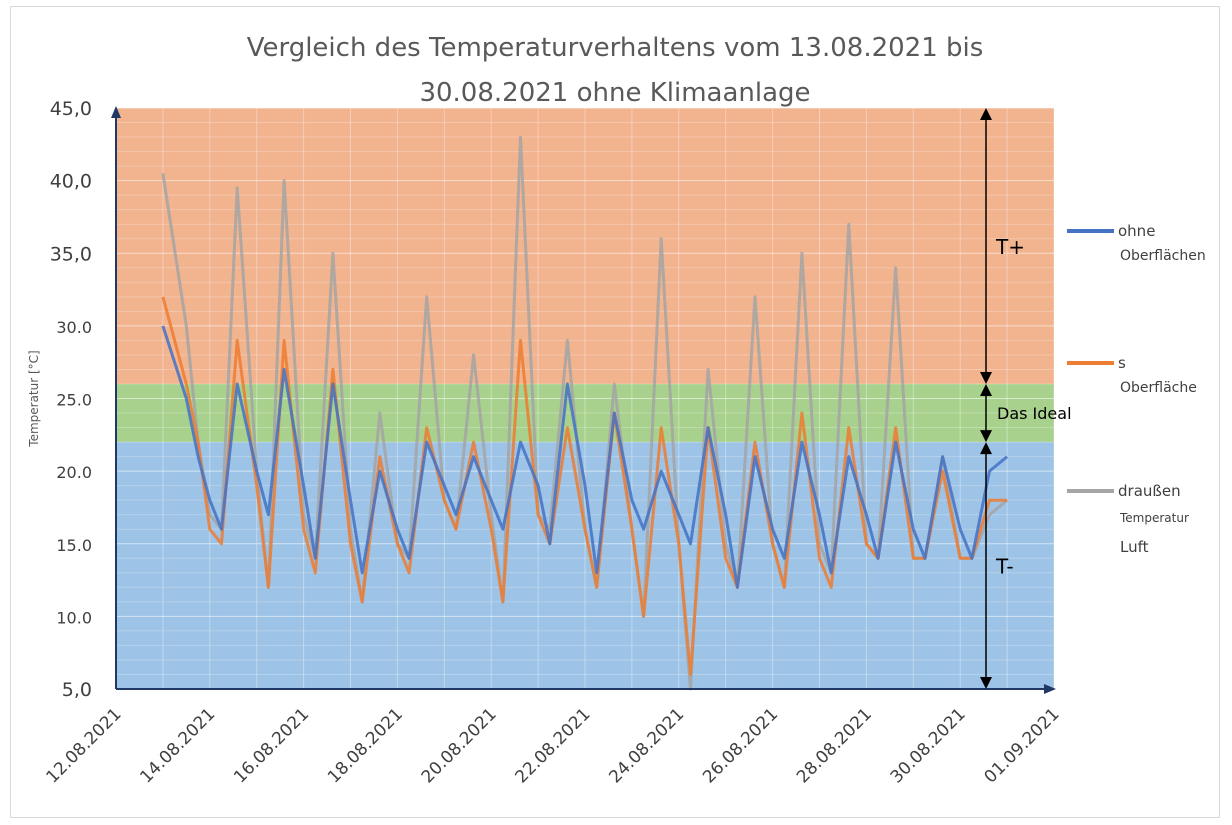 The width and height of the screenshot is (1232, 825). Describe the element at coordinates (74, 327) in the screenshot. I see `y-tick-label: 30.0` at that location.